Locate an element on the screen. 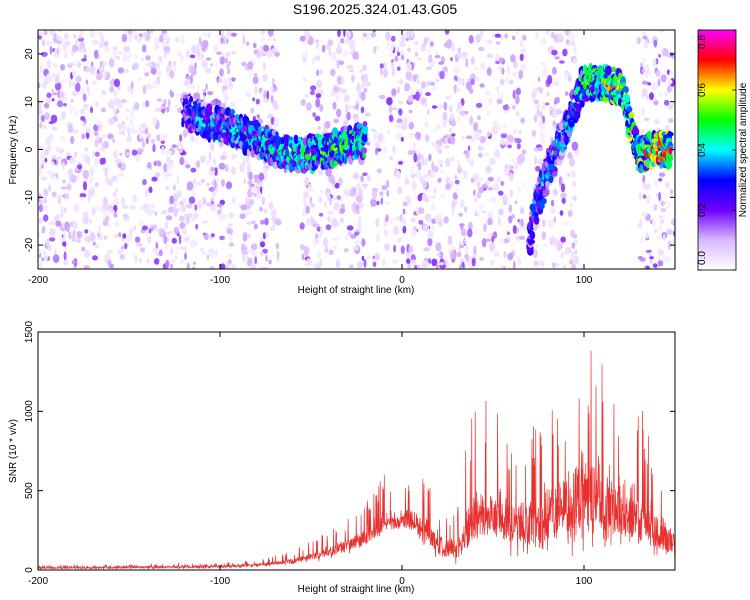 This screenshot has width=750, height=600. spectrogram-x-axis-label: Height of straight line (km) is located at coordinates (356, 290).